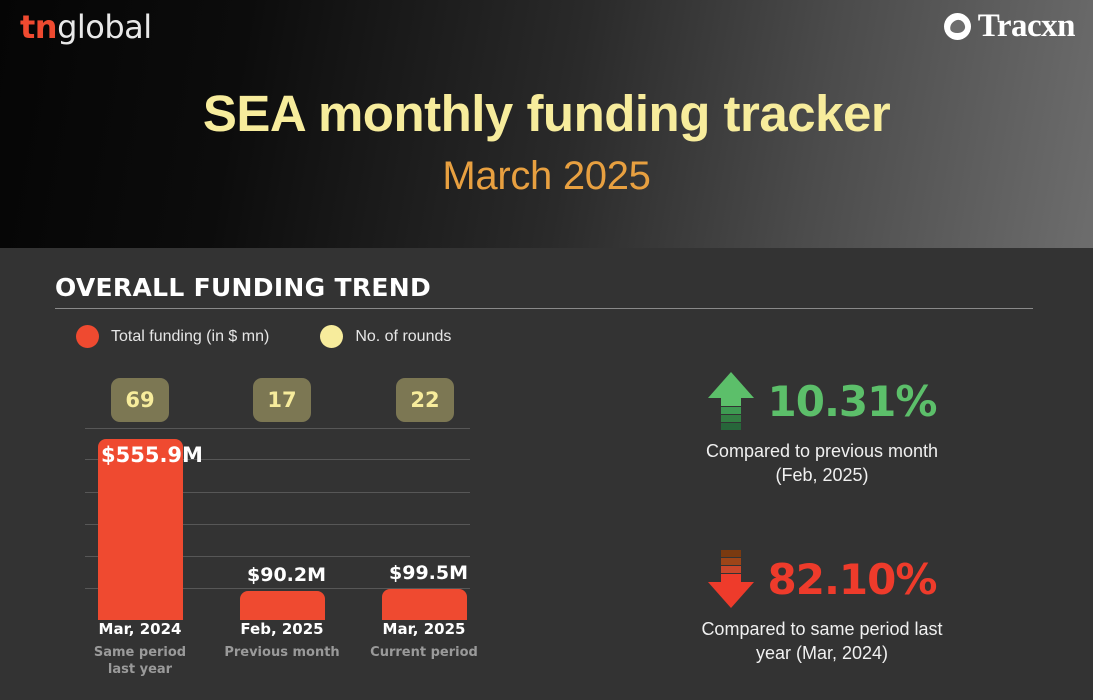 The height and width of the screenshot is (700, 1093). I want to click on chart-legend: Total funding (in $ mn) No. of rounds, so click(263, 336).